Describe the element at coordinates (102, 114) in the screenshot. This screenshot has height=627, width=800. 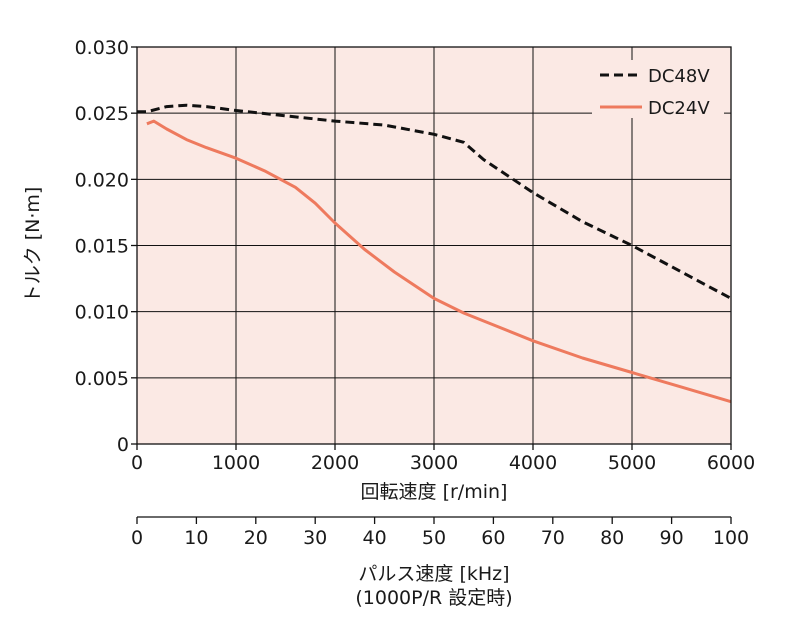
I see `y-tick-label: 0.025` at that location.